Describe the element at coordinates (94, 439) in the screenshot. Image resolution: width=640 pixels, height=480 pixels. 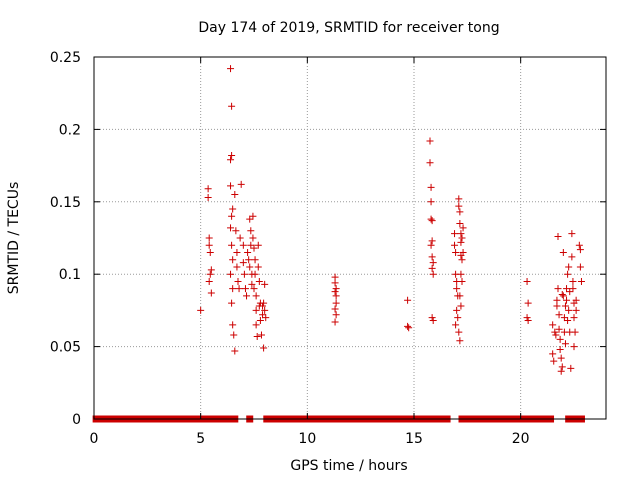
I see `x-tick-label: 0` at that location.